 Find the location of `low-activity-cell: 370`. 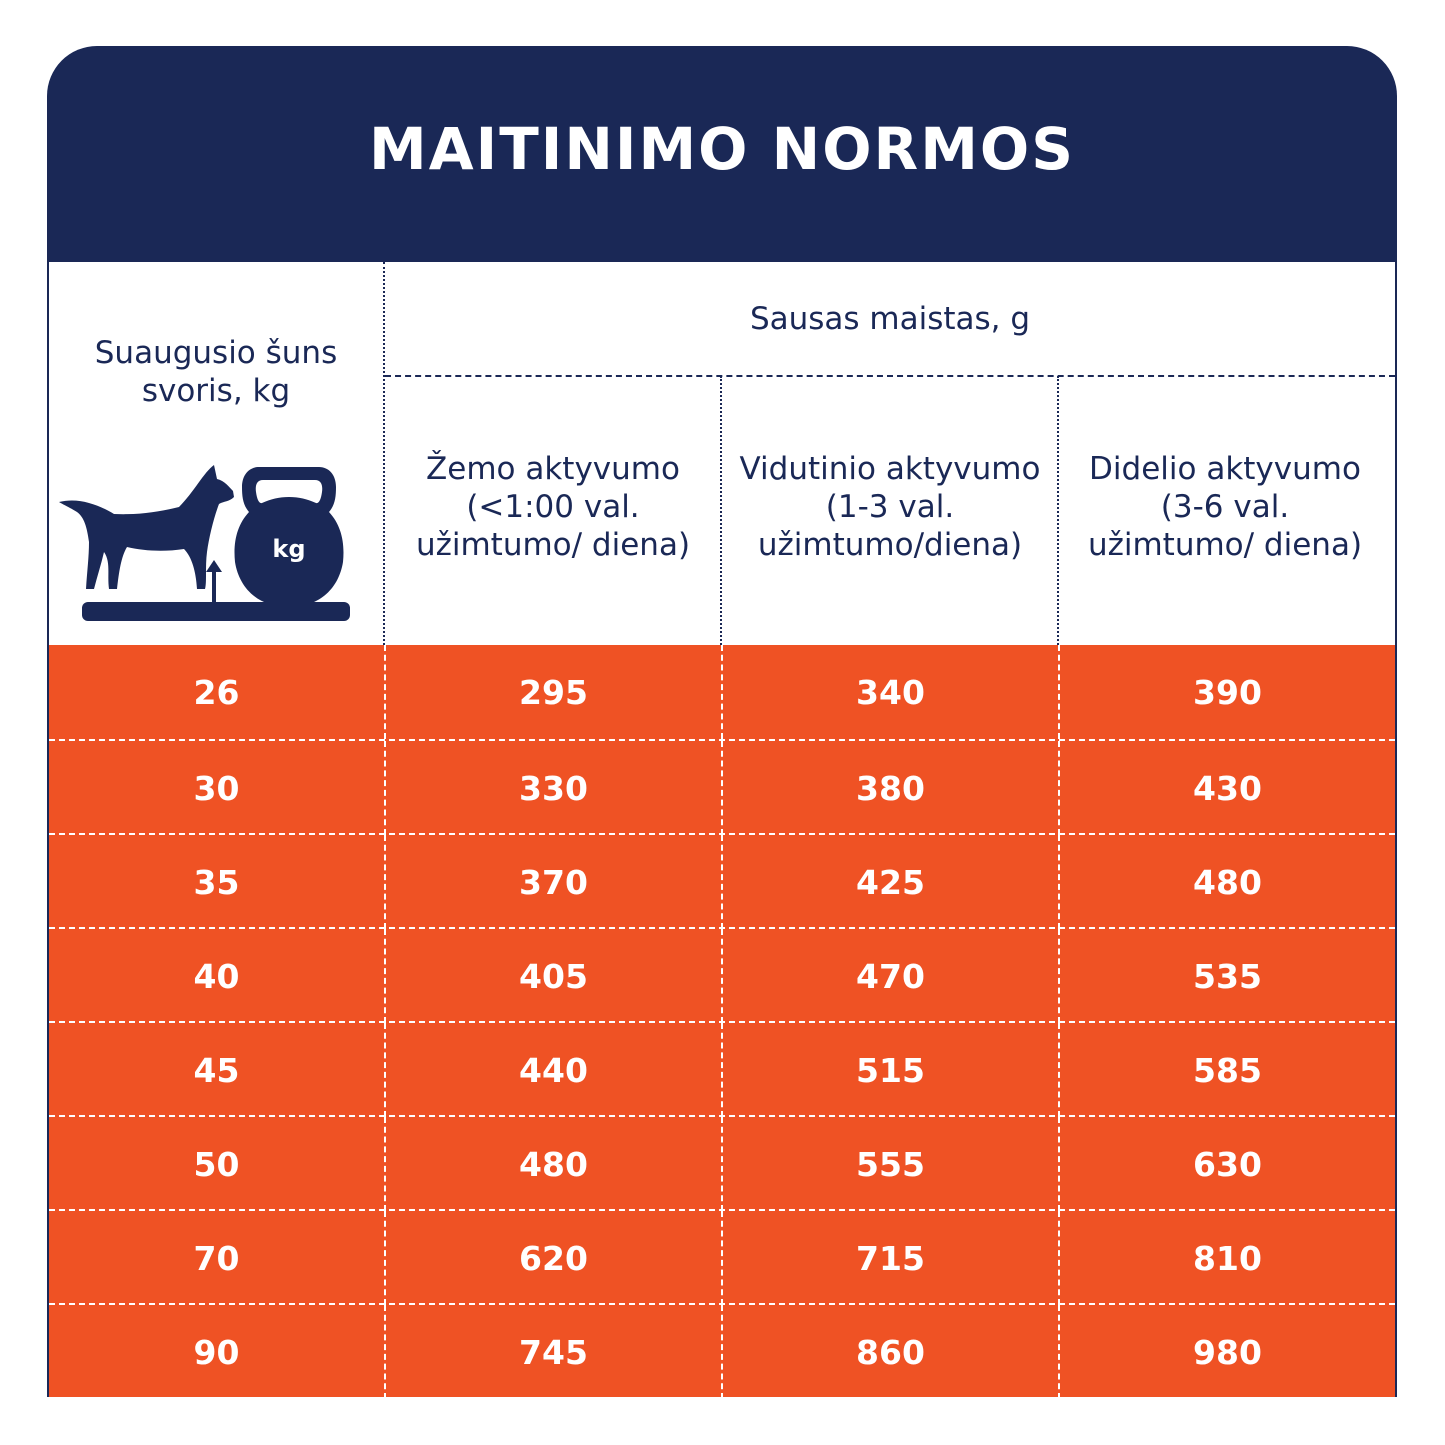

low-activity-cell: 370 is located at coordinates (552, 882).